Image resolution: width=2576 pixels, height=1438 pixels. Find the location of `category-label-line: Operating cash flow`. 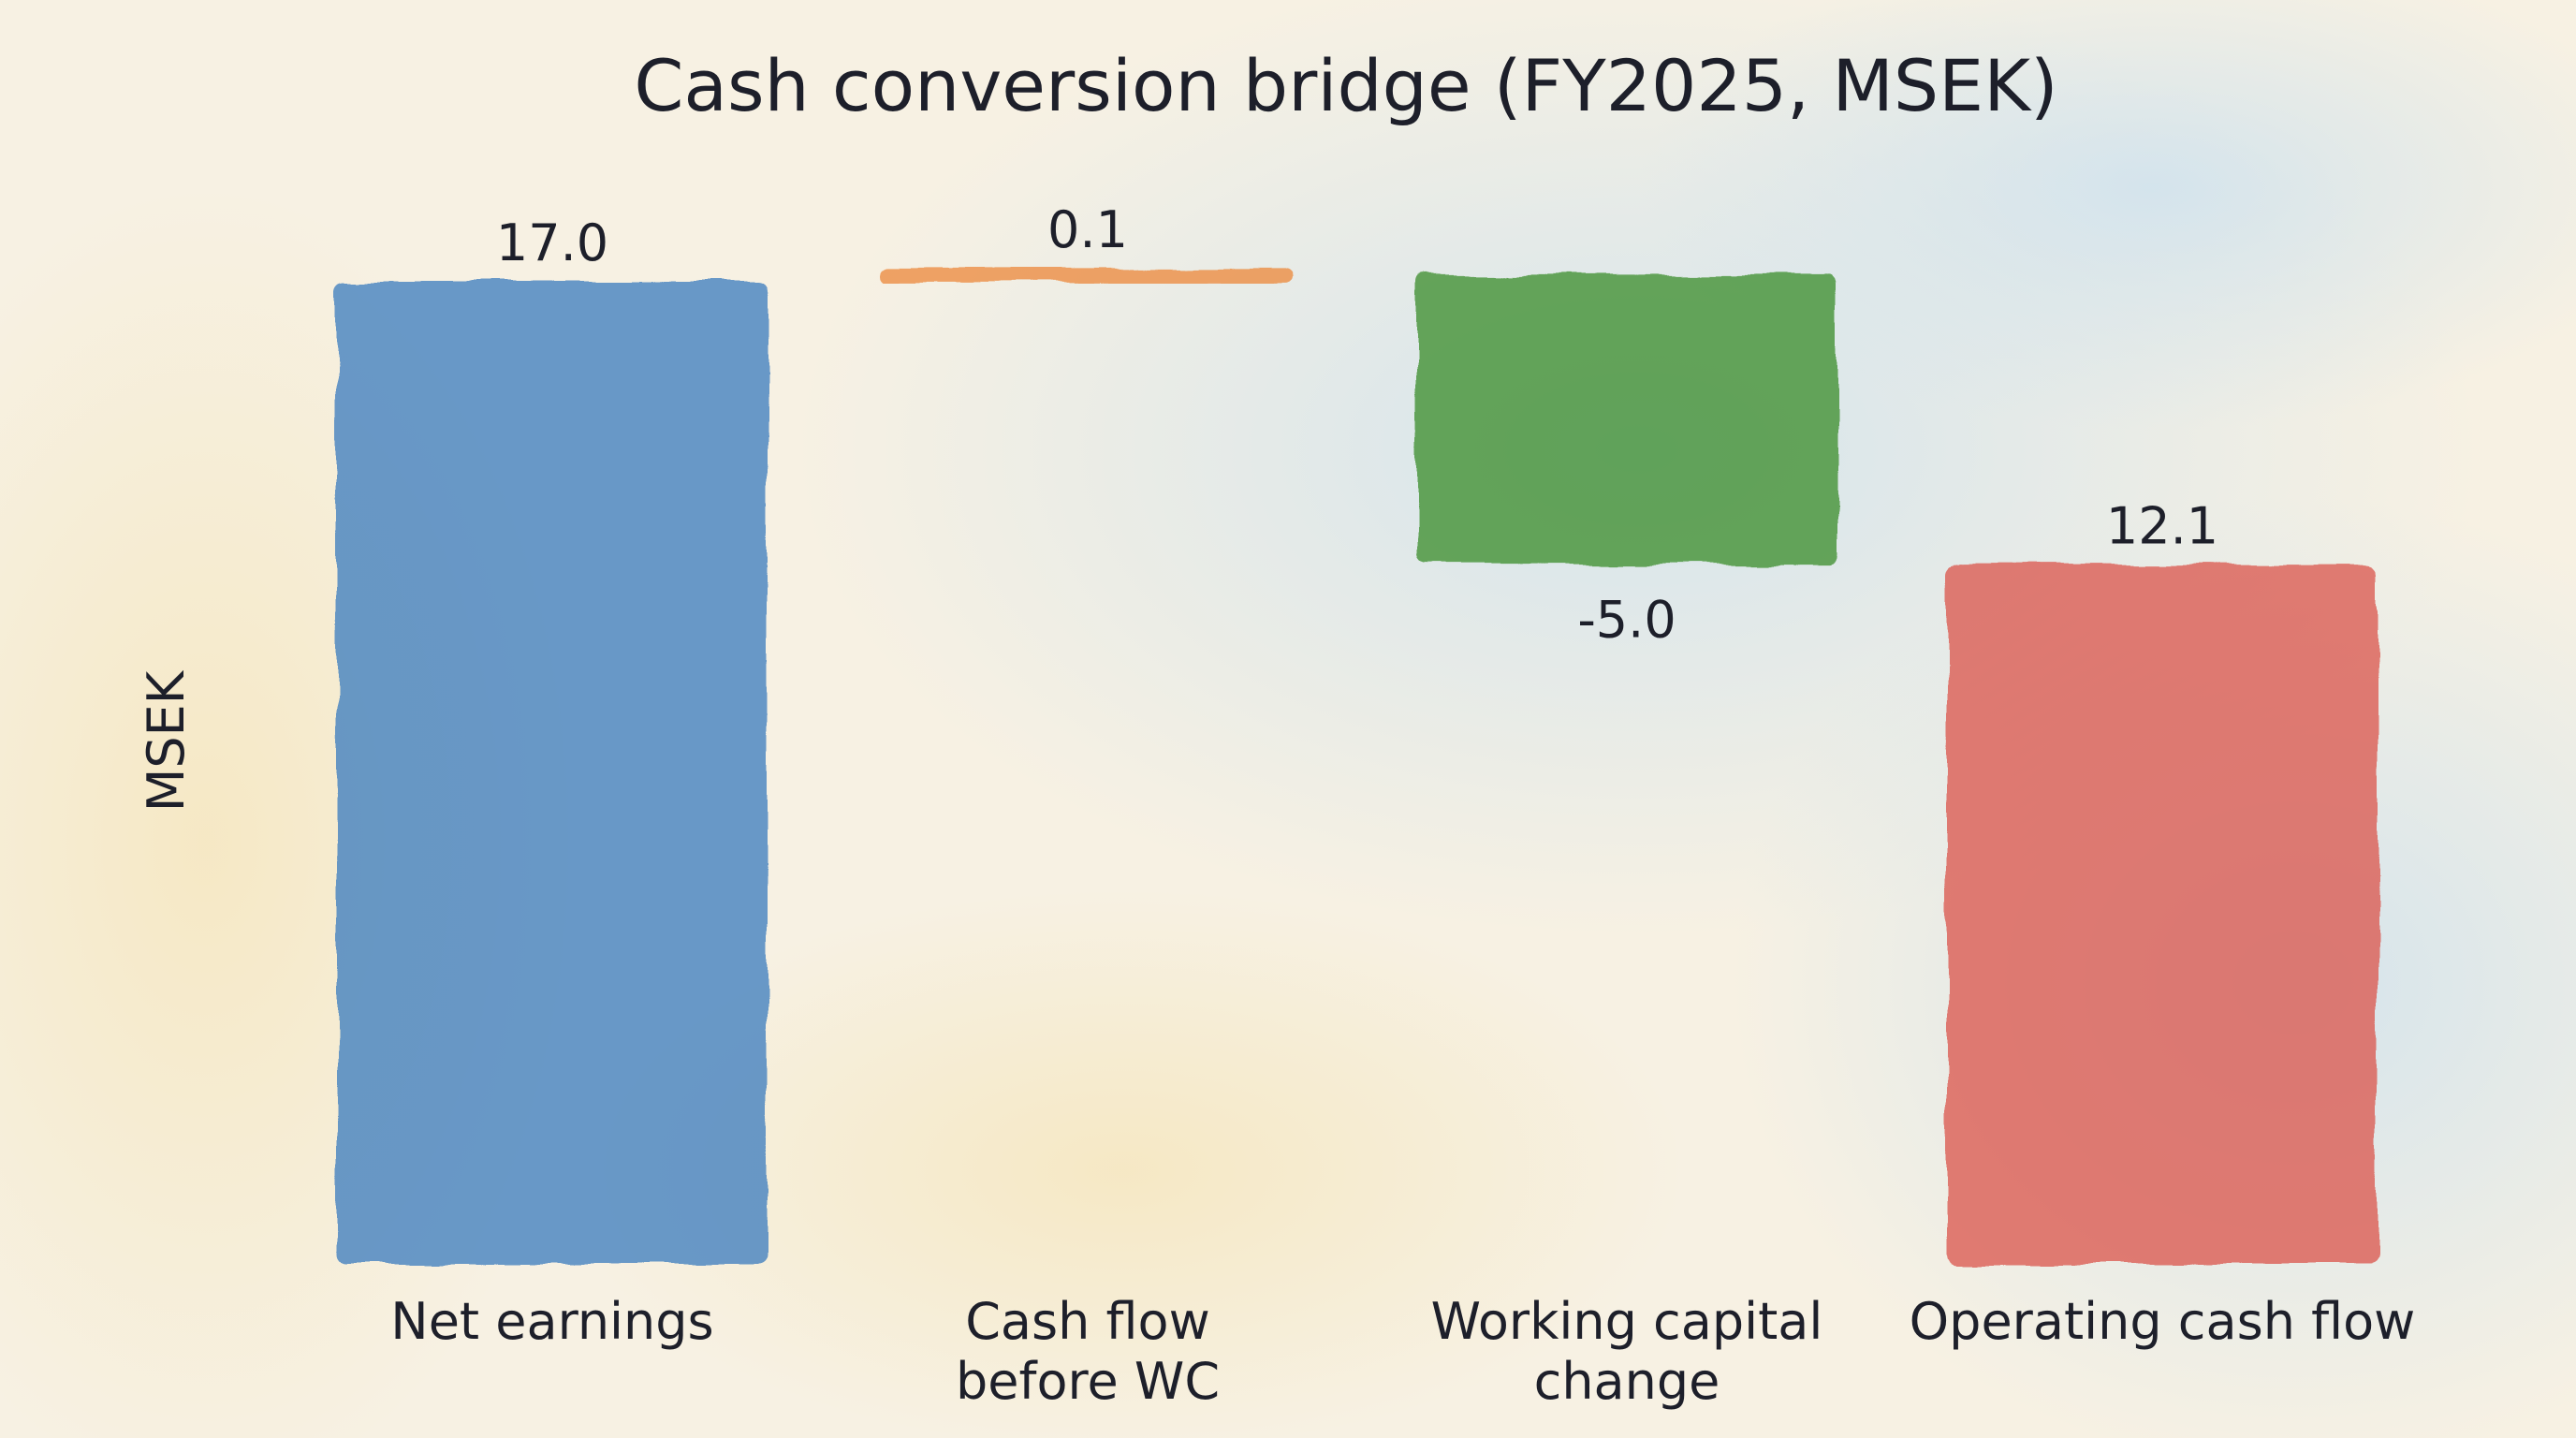

category-label-line: Operating cash flow is located at coordinates (2163, 1321).